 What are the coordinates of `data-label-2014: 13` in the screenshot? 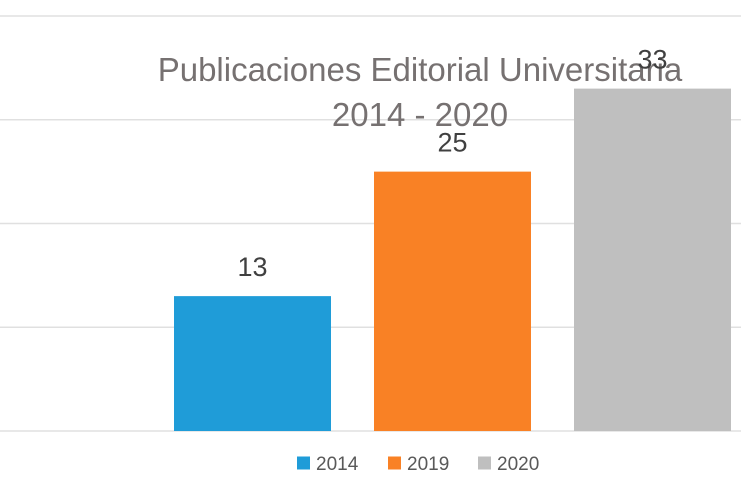 It's located at (252, 267).